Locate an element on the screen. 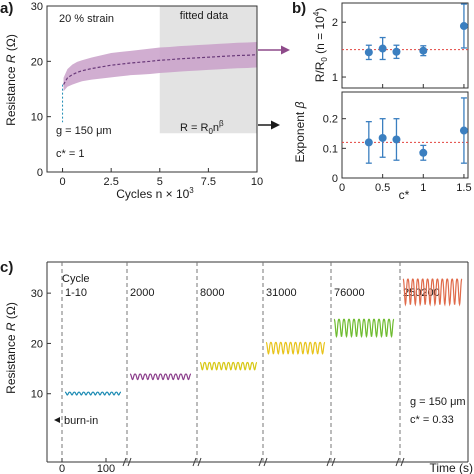  a-y-tick-label: 20 is located at coordinates (37, 62).